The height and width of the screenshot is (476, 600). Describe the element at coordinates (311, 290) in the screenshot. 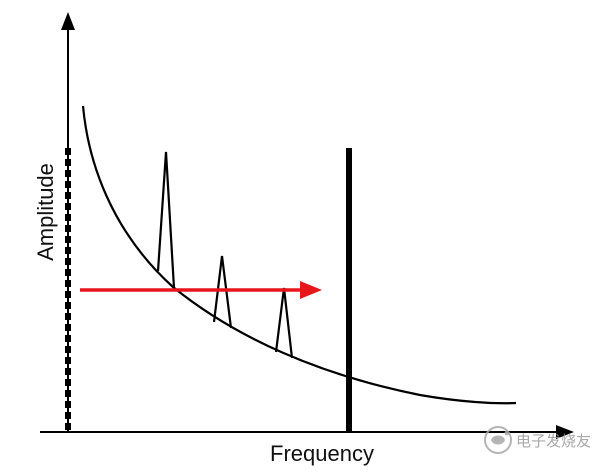

I see `red-arrowhead-icon` at that location.